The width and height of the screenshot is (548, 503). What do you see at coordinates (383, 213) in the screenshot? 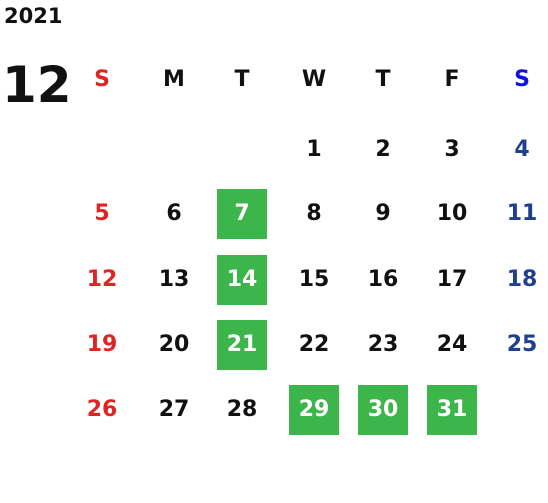
I see `day-cell: 9` at bounding box center [383, 213].